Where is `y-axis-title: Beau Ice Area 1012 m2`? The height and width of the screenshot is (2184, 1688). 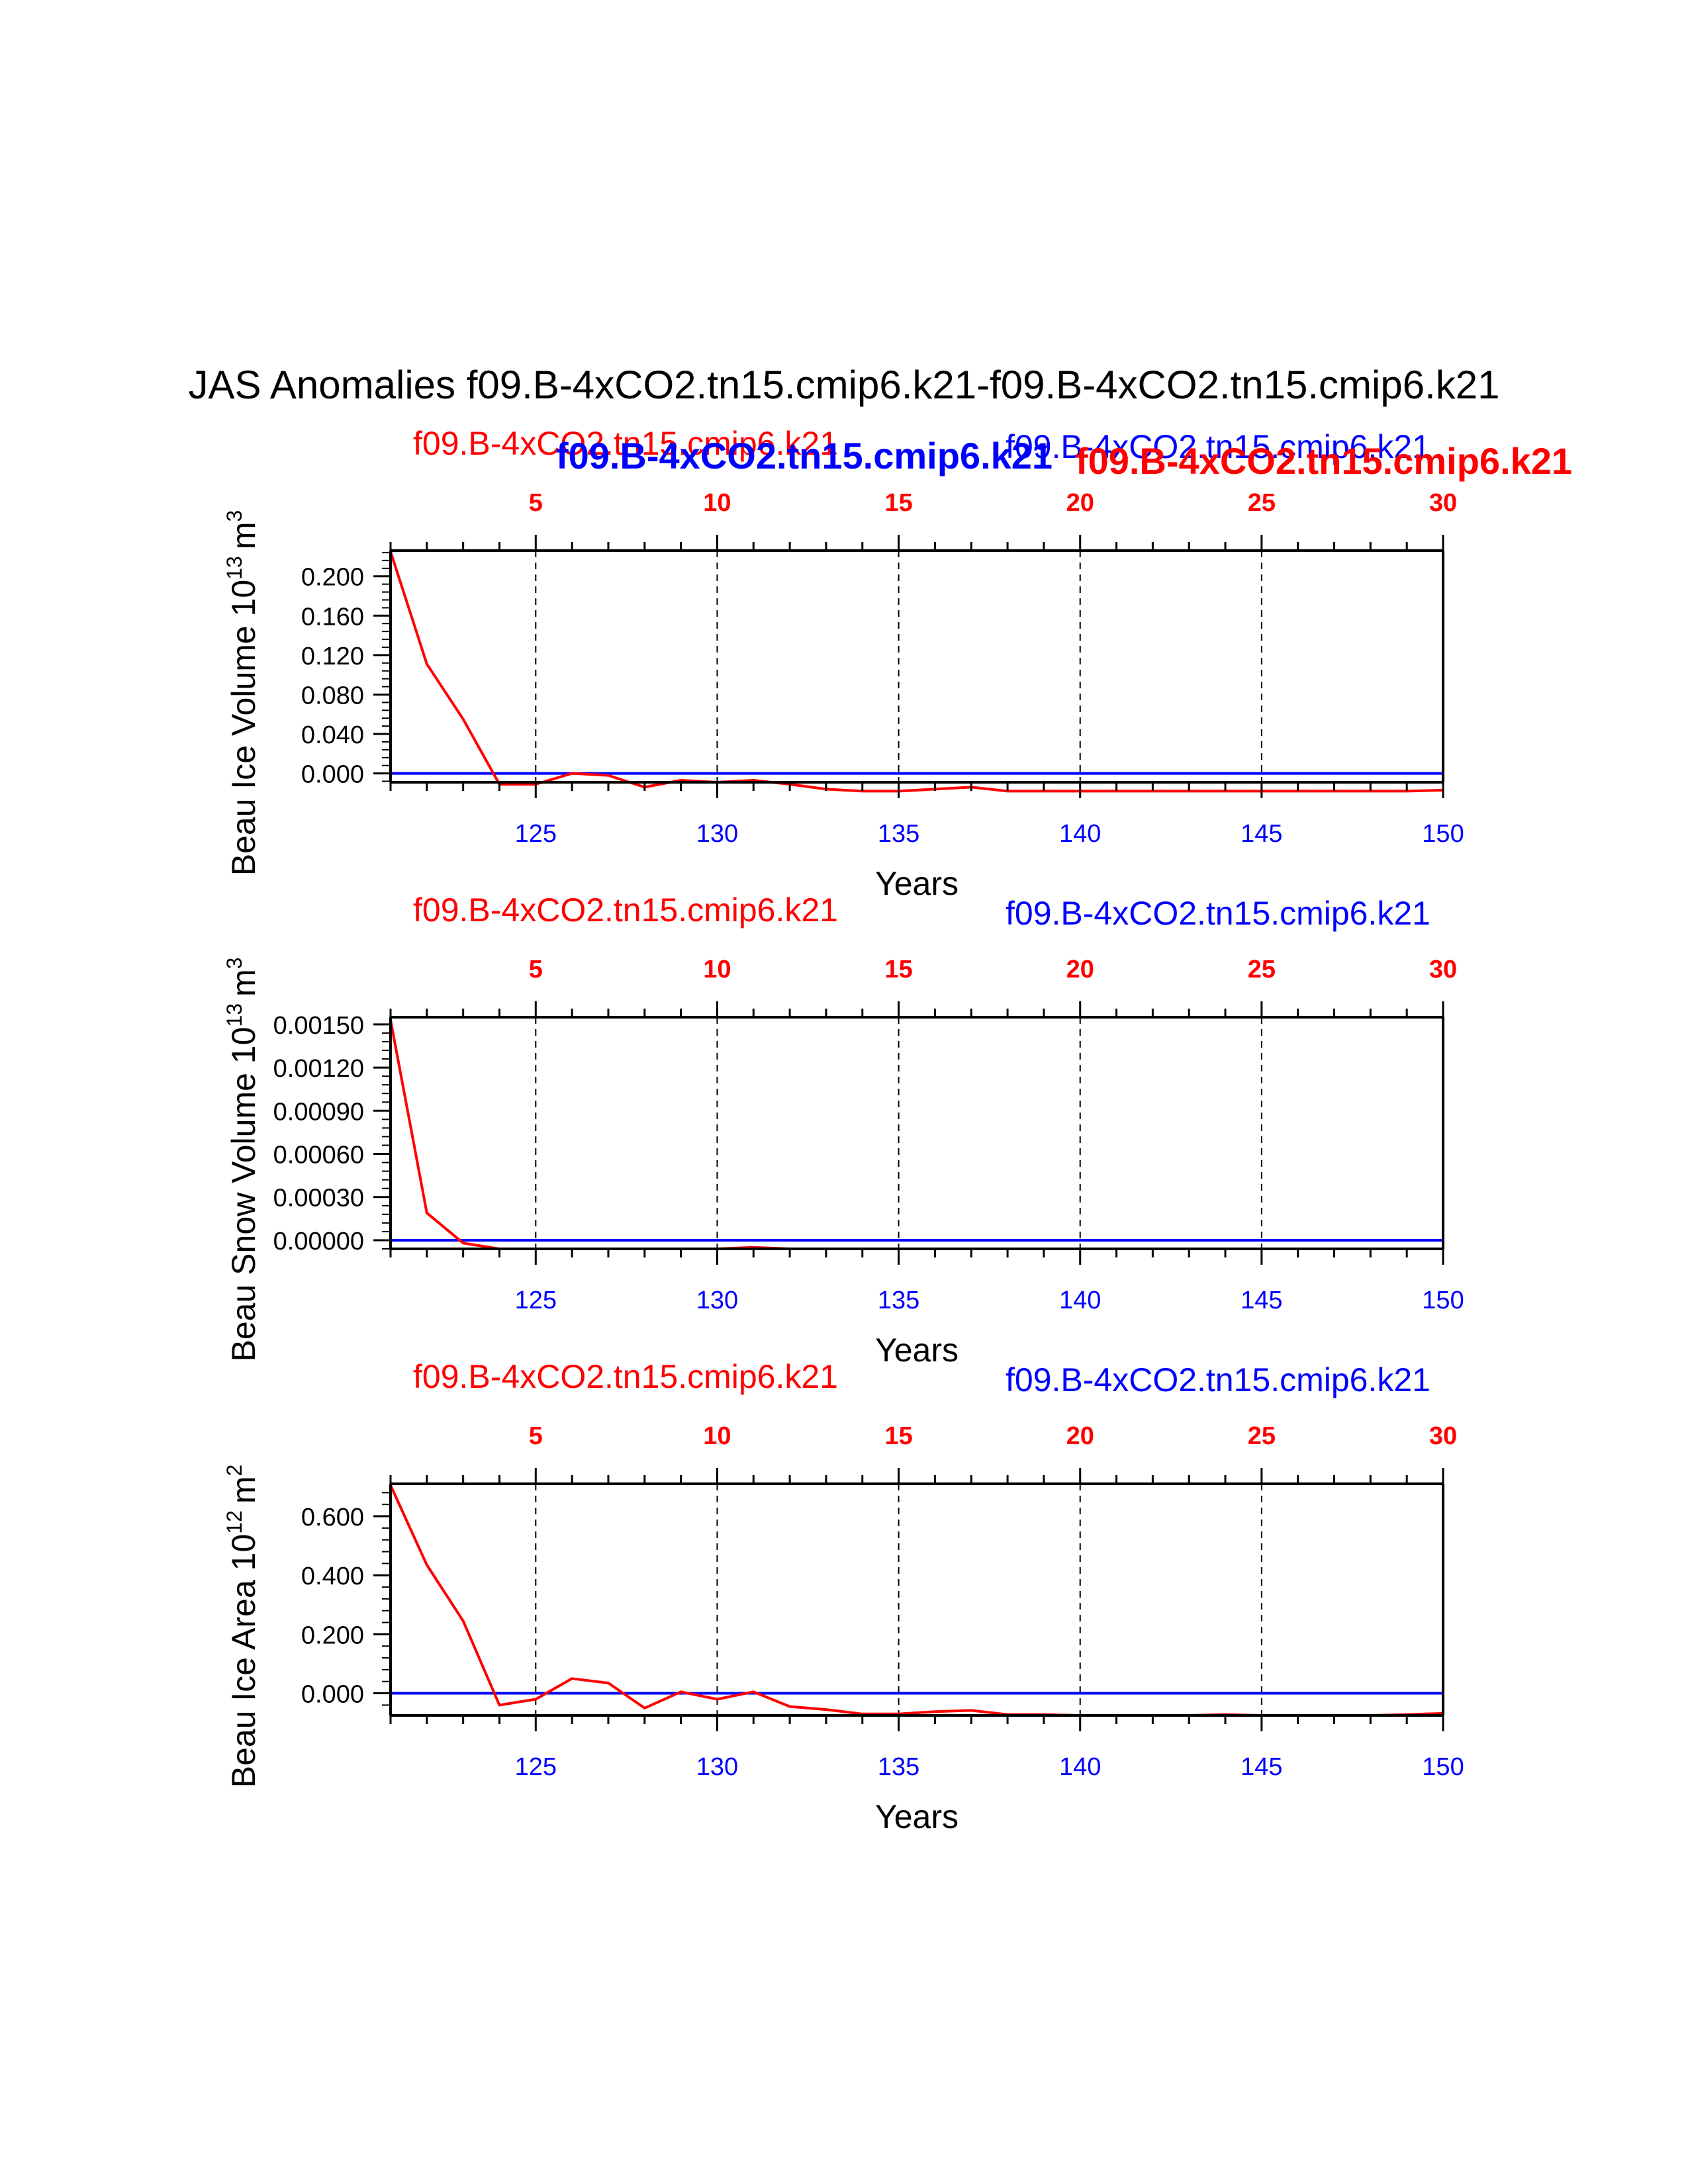
y-axis-title: Beau Ice Area 1012 m2 is located at coordinates (242, 1627).